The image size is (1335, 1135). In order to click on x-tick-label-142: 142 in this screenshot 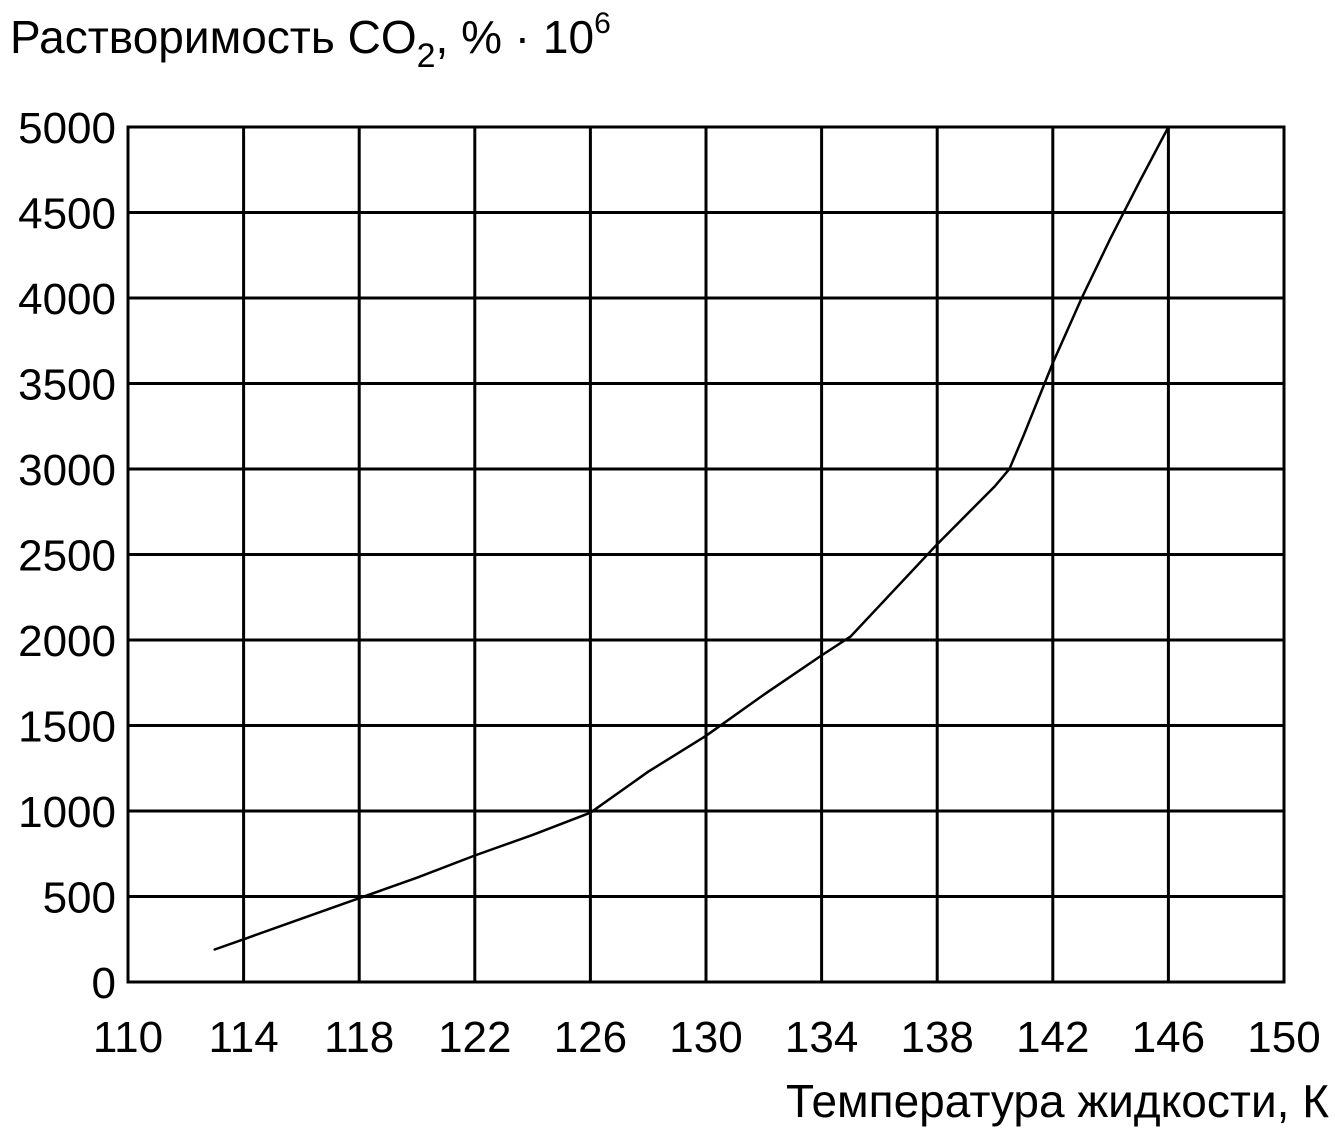, I will do `click(1052, 1037)`.